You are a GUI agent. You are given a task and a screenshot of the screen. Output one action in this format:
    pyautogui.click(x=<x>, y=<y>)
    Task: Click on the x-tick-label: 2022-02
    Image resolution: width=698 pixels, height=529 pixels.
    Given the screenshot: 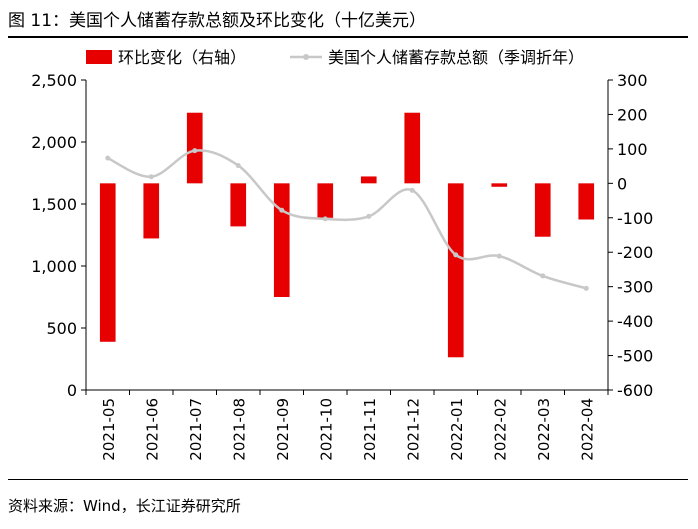 What is the action you would take?
    pyautogui.click(x=500, y=429)
    